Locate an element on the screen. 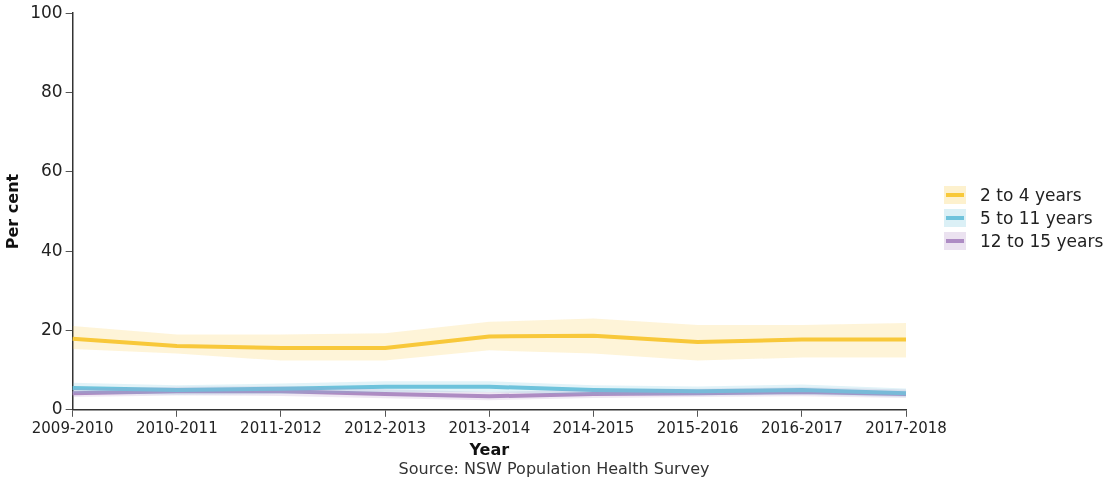 The image size is (1108, 481). x-tick-label: 2014-2015 is located at coordinates (593, 427).